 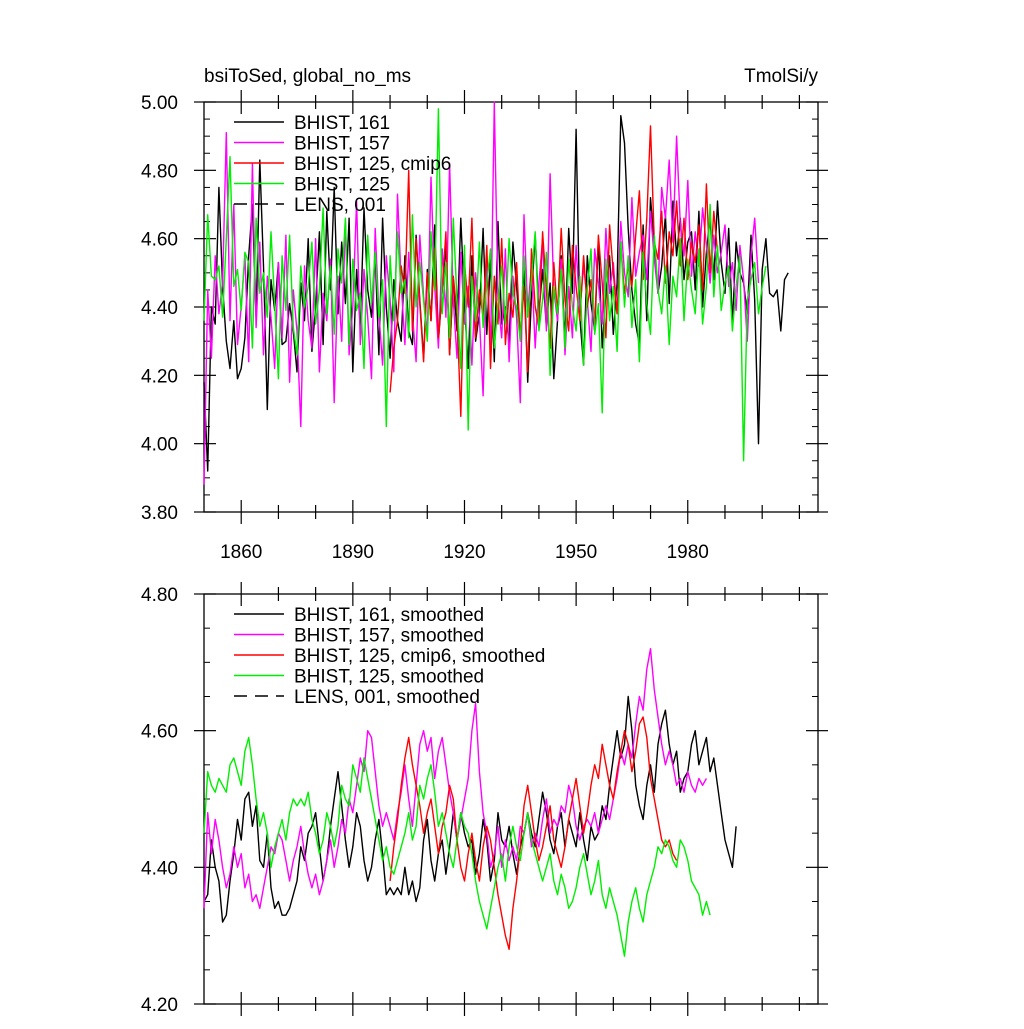 What do you see at coordinates (464, 552) in the screenshot?
I see `x-tick-label: 1920` at bounding box center [464, 552].